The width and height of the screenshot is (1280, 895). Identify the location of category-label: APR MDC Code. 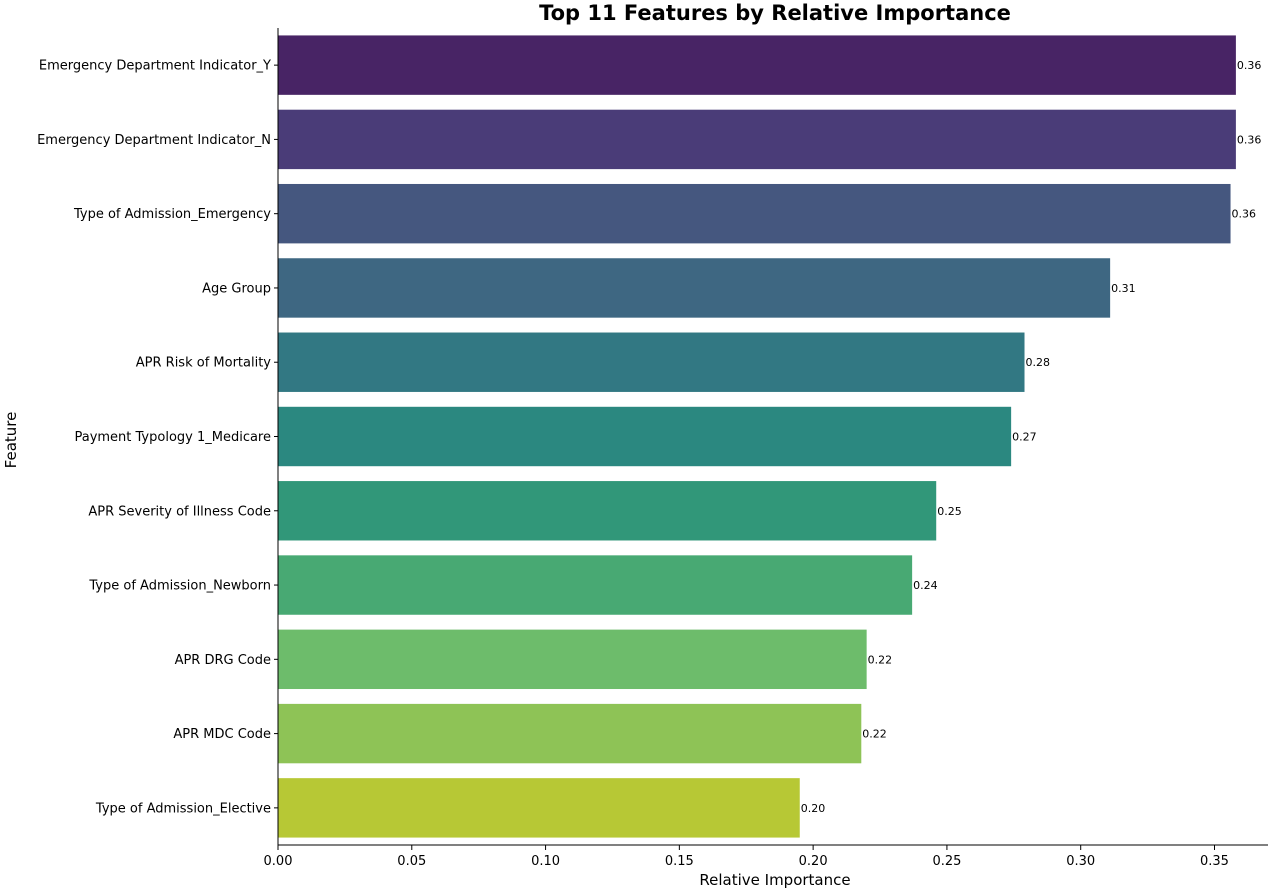
(222, 734).